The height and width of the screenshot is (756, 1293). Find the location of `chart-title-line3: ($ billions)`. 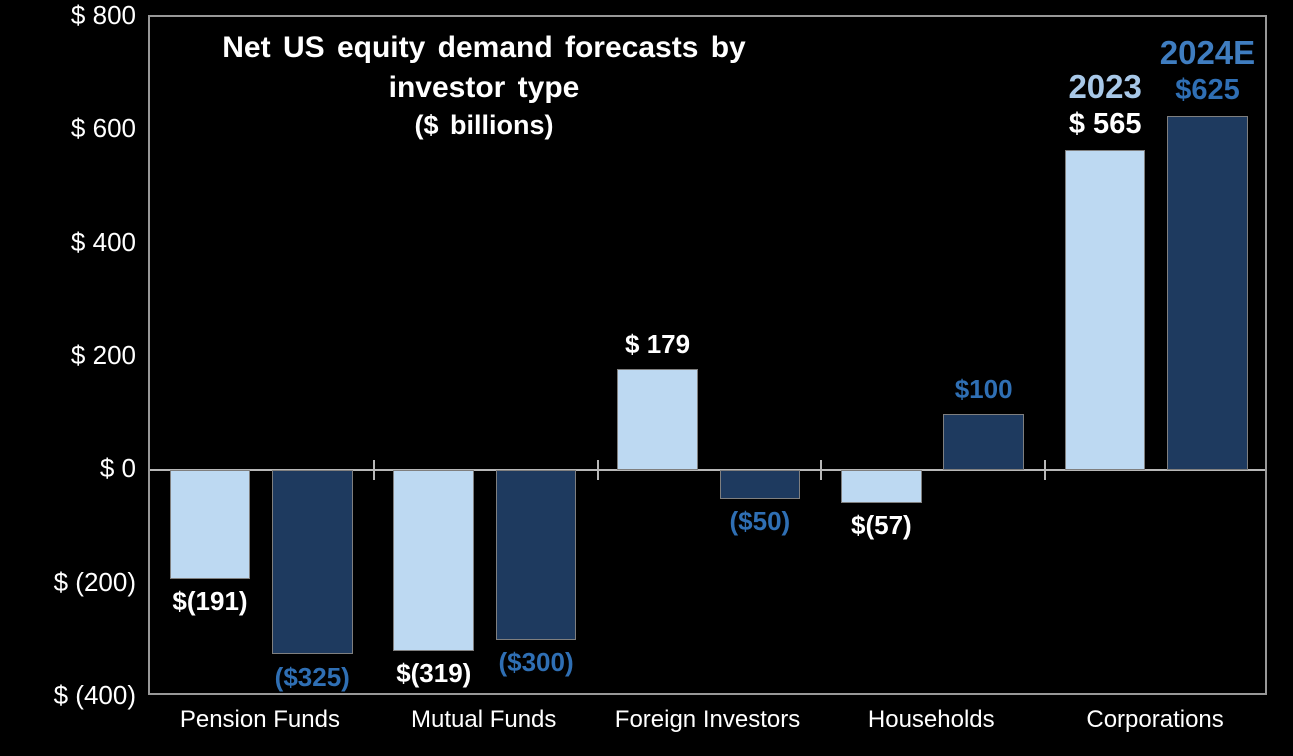

chart-title-line3: ($ billions) is located at coordinates (484, 125).